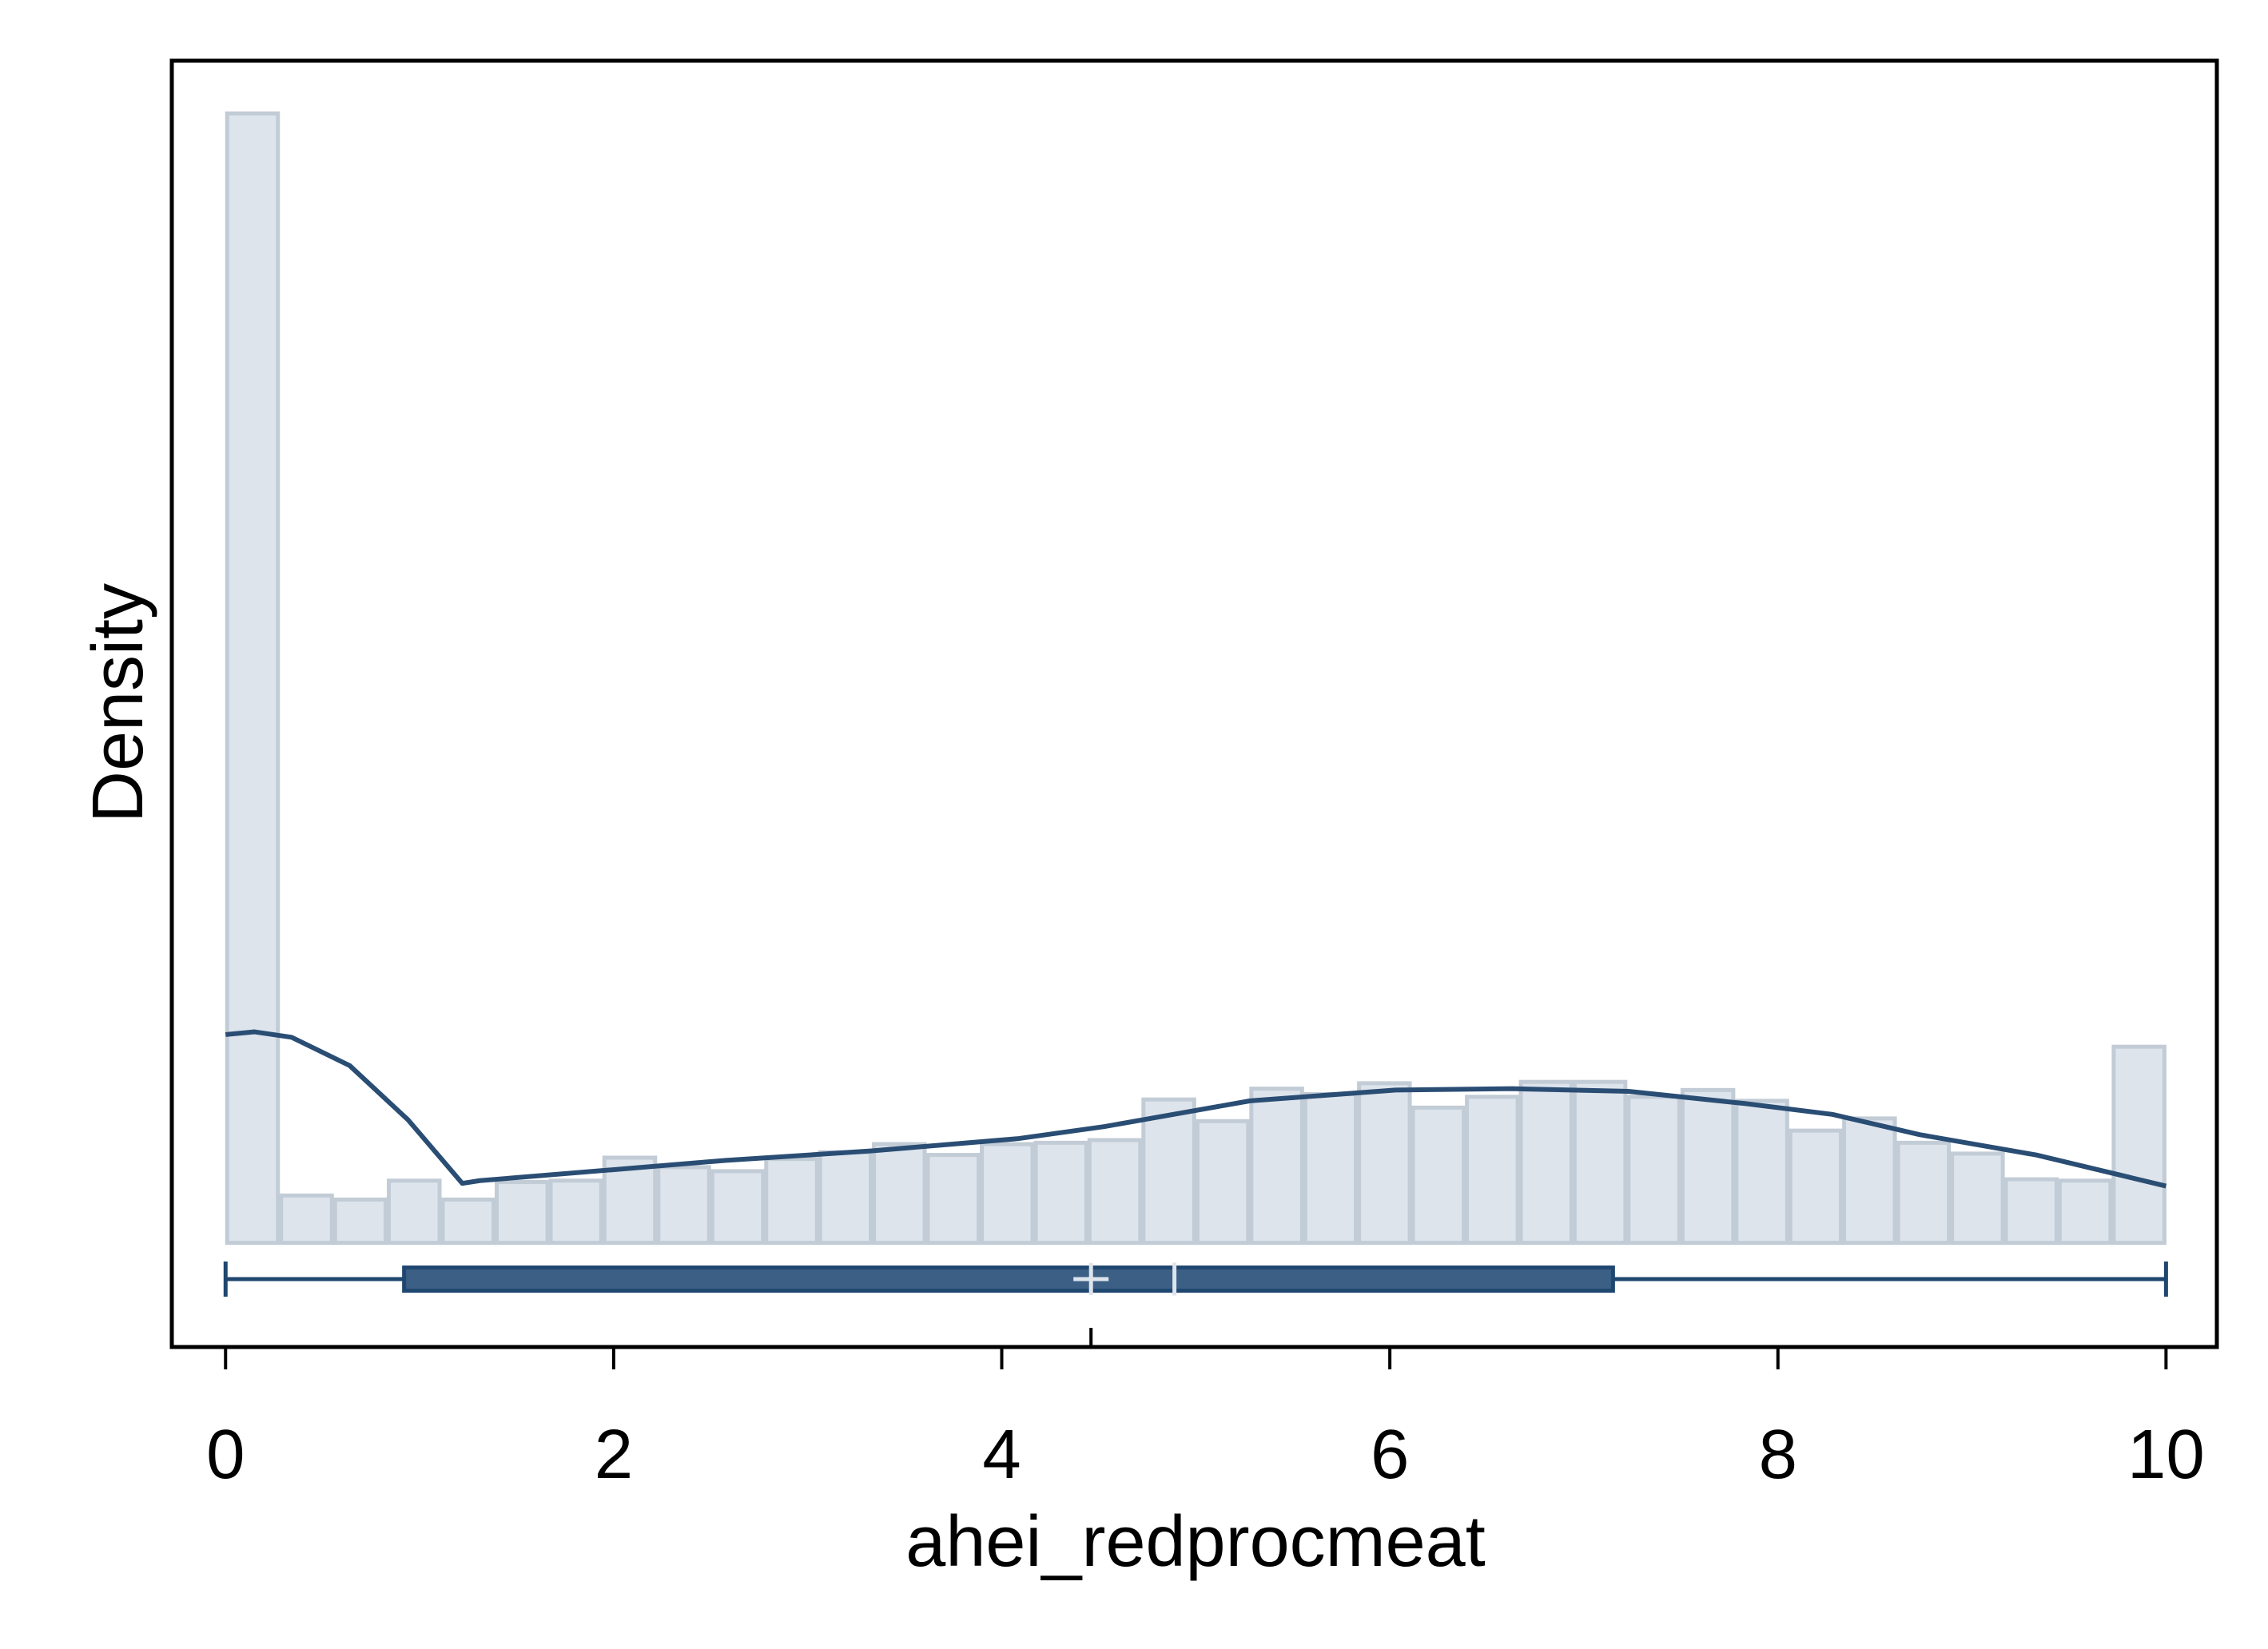  I want to click on x-tick-label: 8, so click(1778, 1454).